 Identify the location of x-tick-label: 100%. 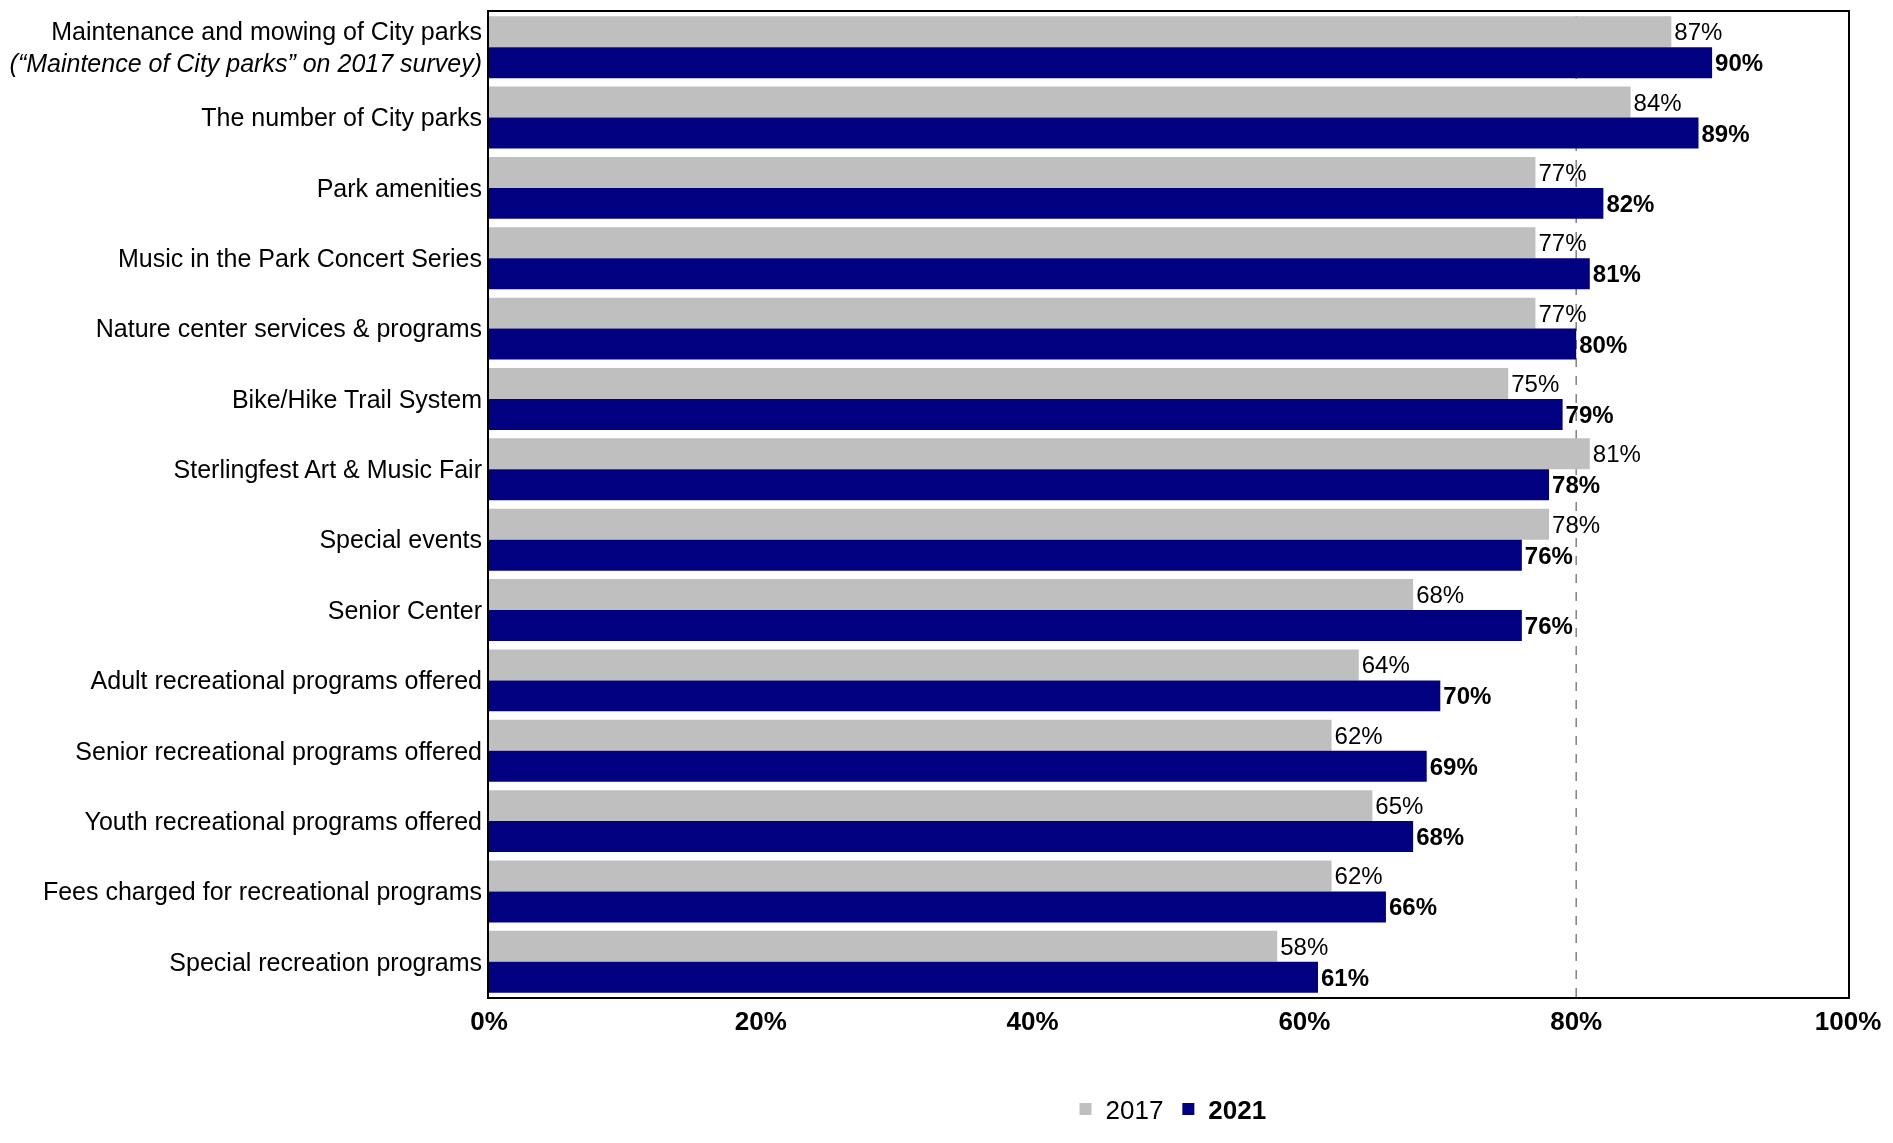
(1848, 1021).